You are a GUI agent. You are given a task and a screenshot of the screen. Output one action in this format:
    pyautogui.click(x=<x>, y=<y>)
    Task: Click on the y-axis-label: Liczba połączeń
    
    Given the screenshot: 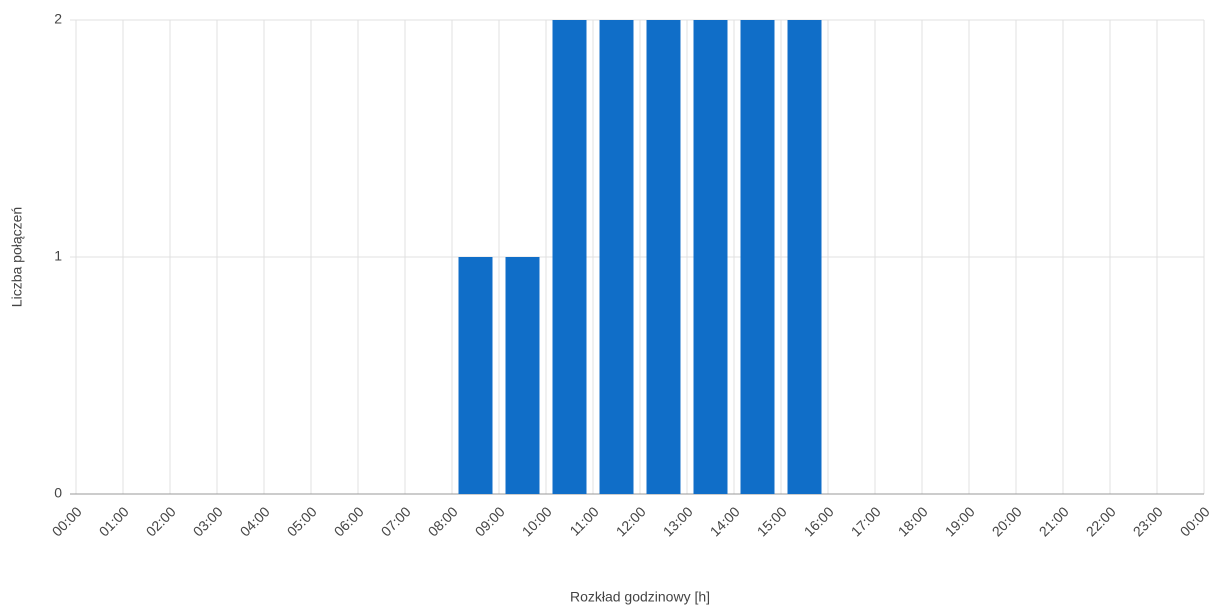 What is the action you would take?
    pyautogui.click(x=17, y=257)
    